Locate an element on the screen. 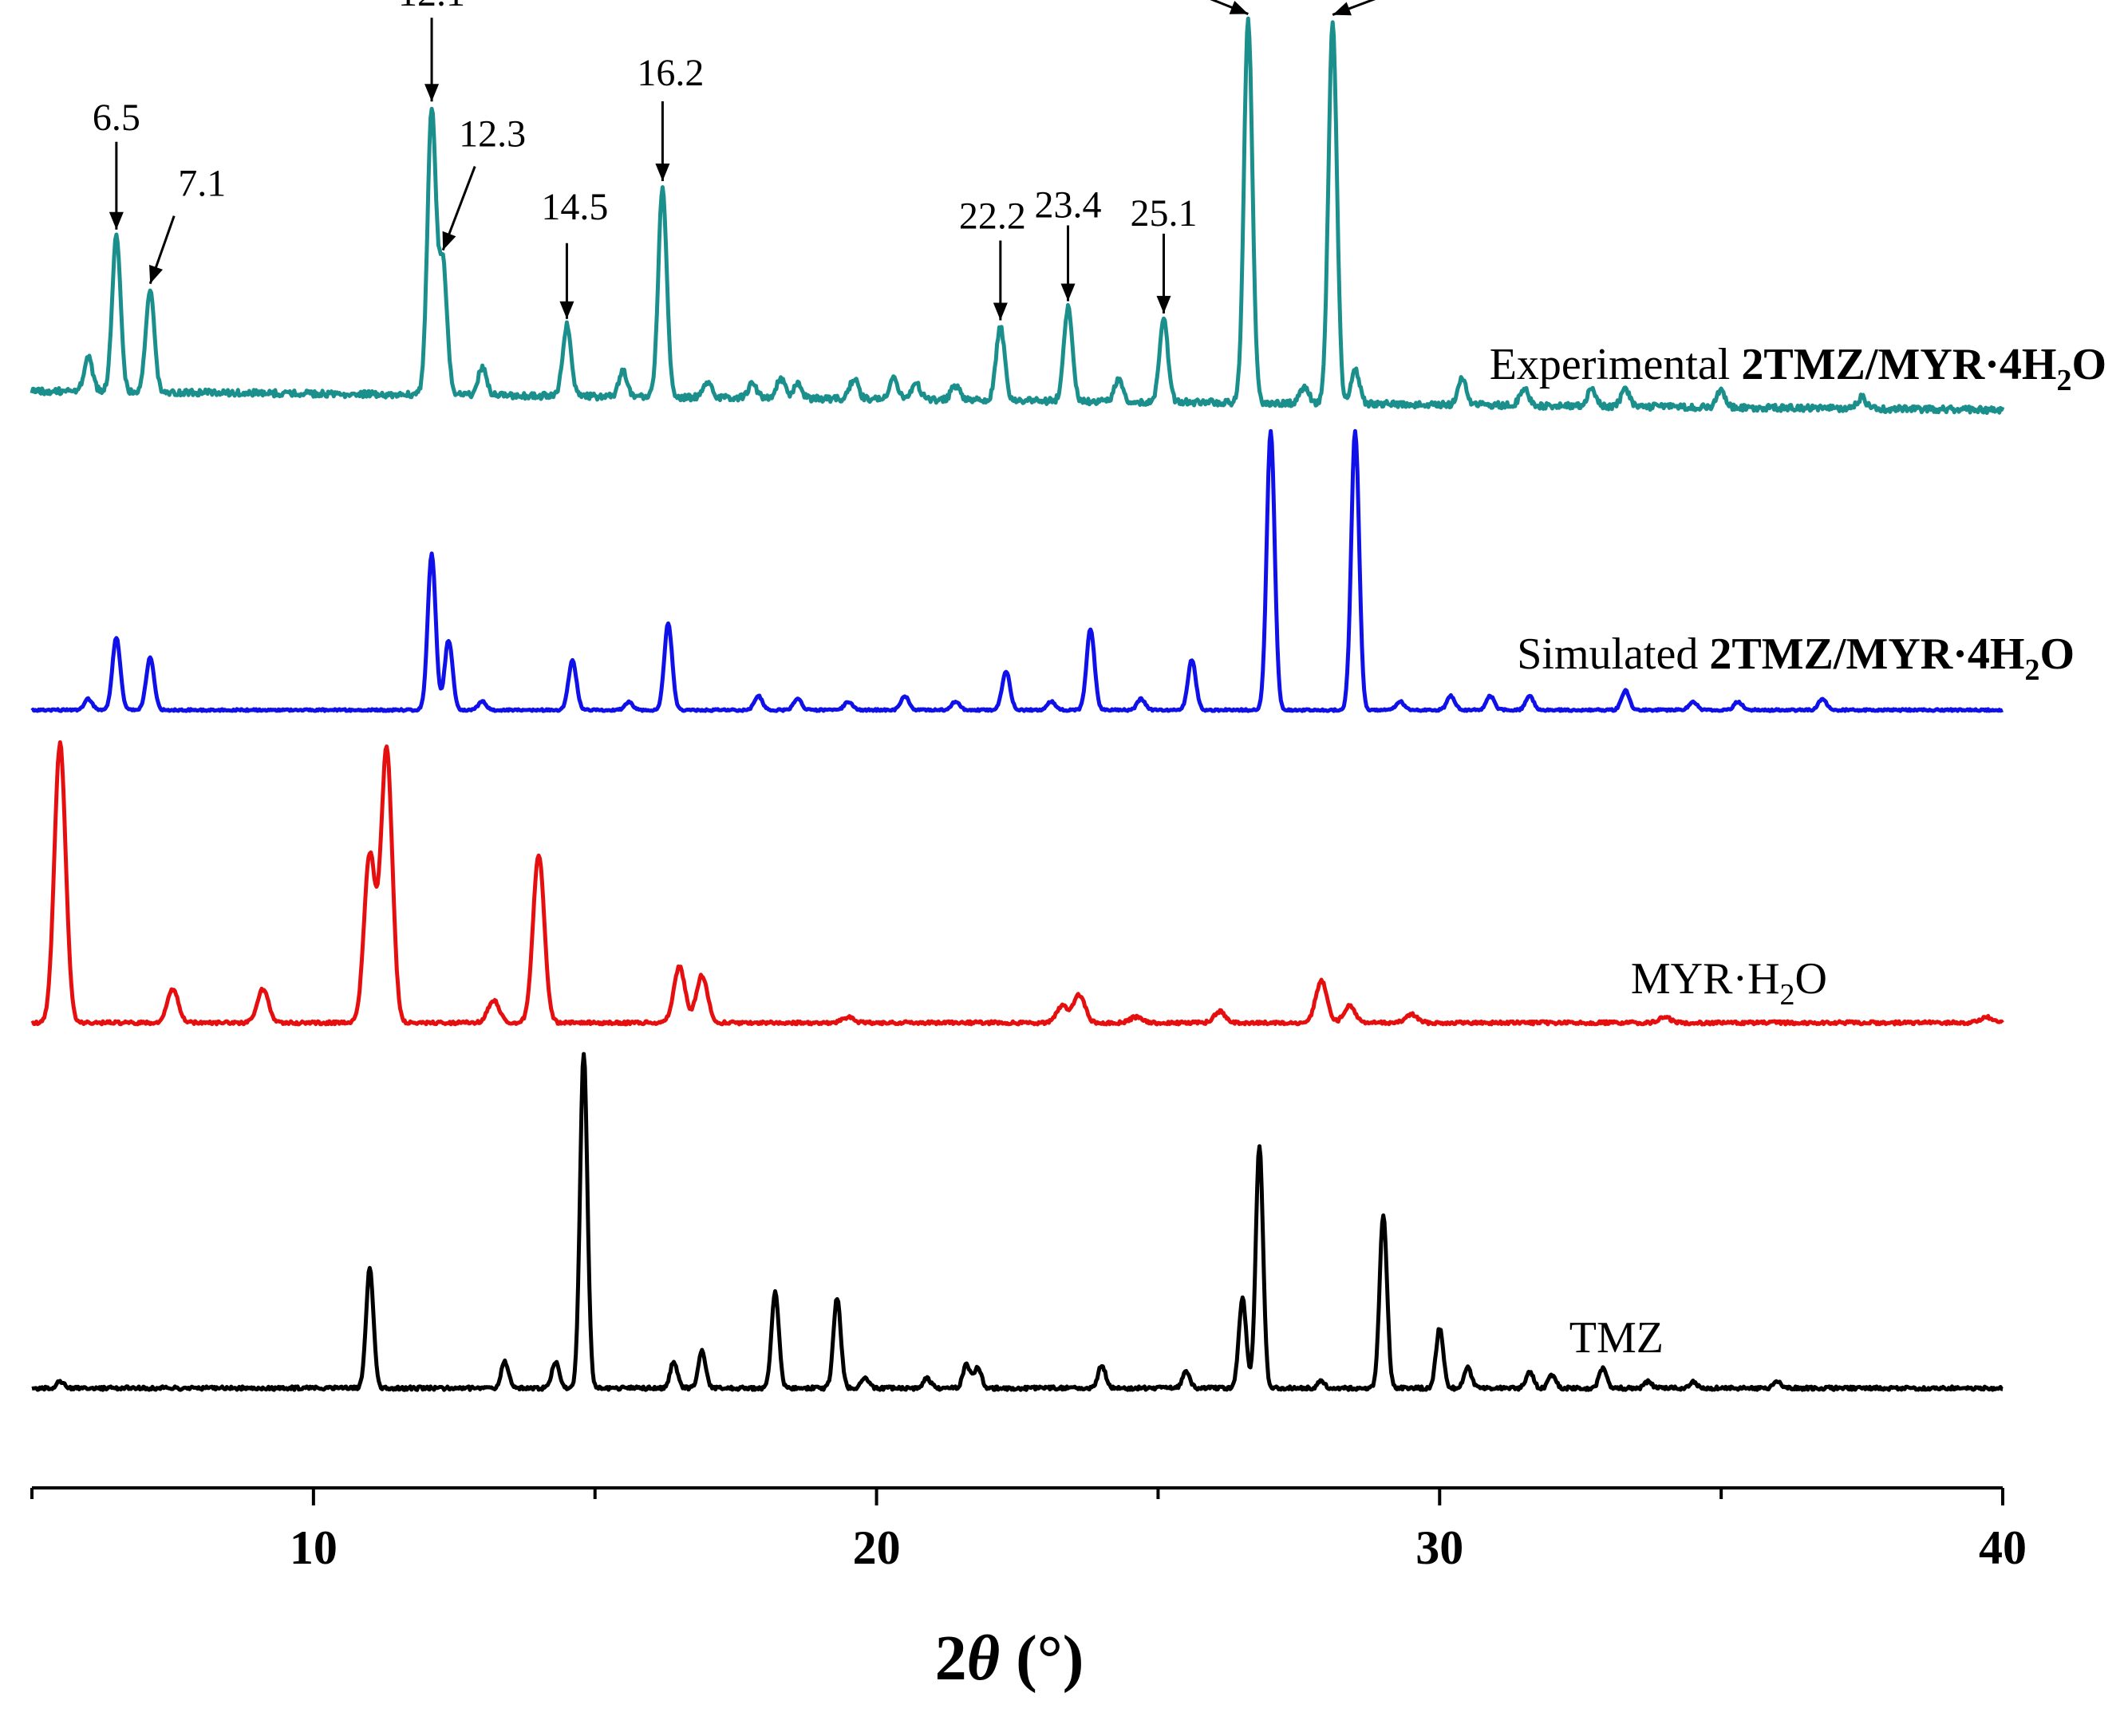 The height and width of the screenshot is (1736, 2124). peak-label-10: 28.1 is located at coordinates (1425, 4).